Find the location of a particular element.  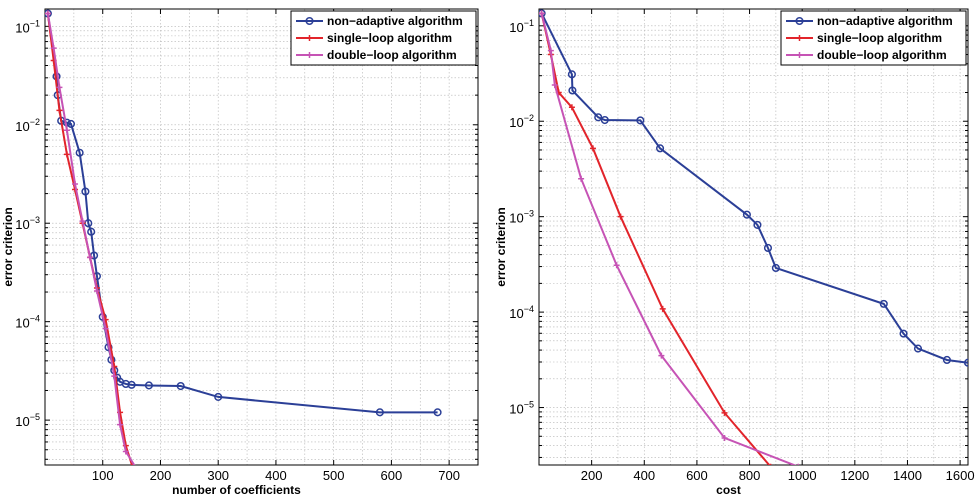

x-tick-label: 100 is located at coordinates (103, 475).